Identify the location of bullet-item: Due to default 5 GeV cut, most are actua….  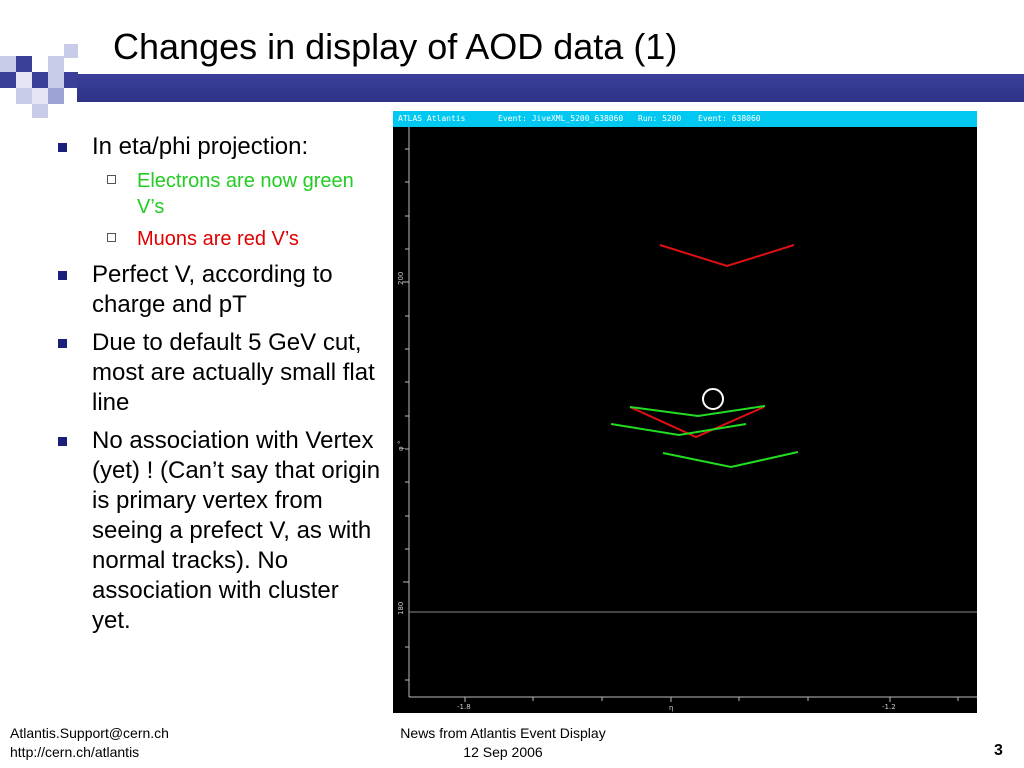
(218, 373).